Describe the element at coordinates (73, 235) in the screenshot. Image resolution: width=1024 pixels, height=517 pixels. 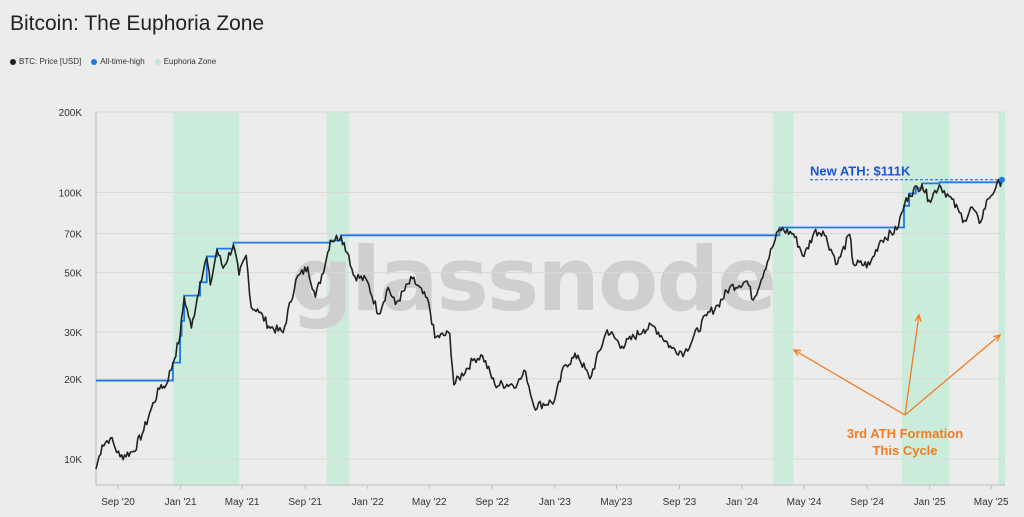
I see `y-tick-label-4: 70K` at that location.